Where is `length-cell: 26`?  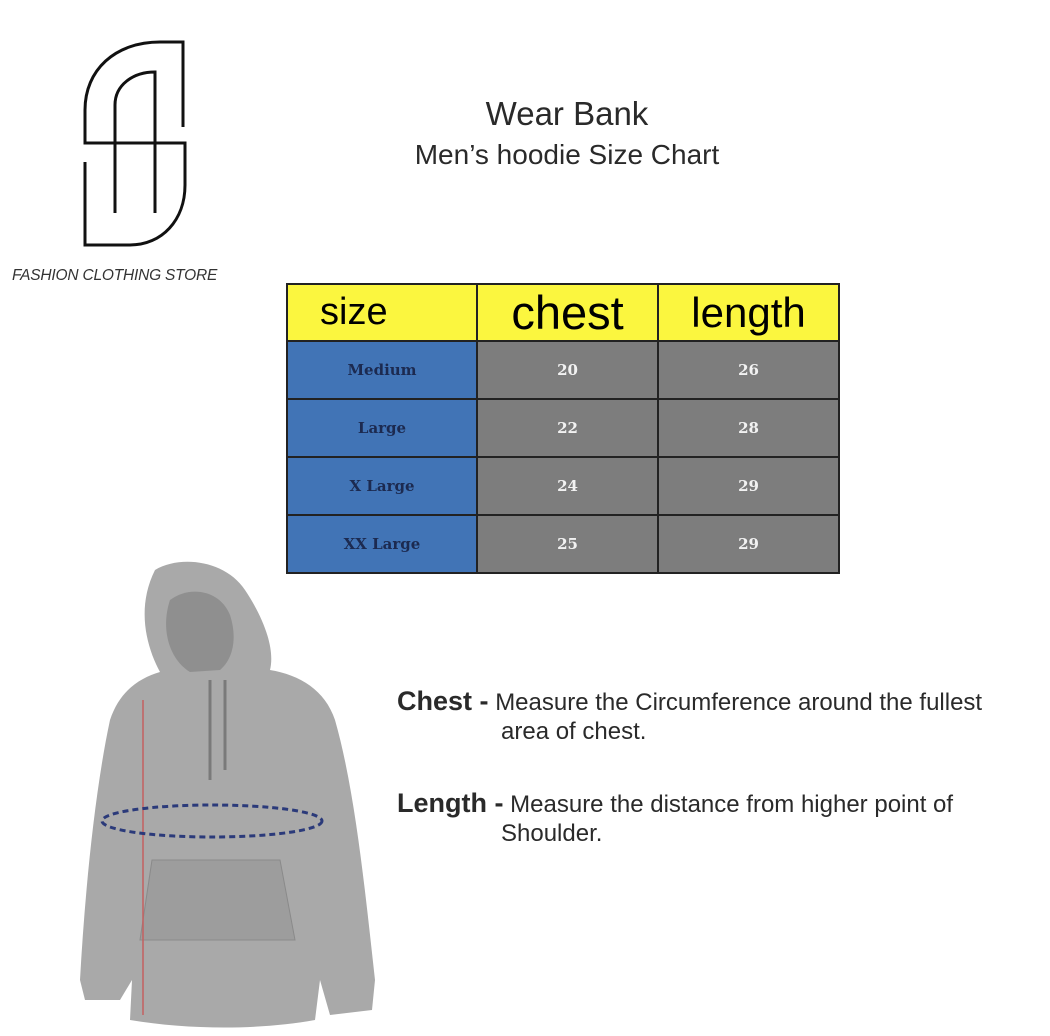
length-cell: 26 is located at coordinates (748, 370).